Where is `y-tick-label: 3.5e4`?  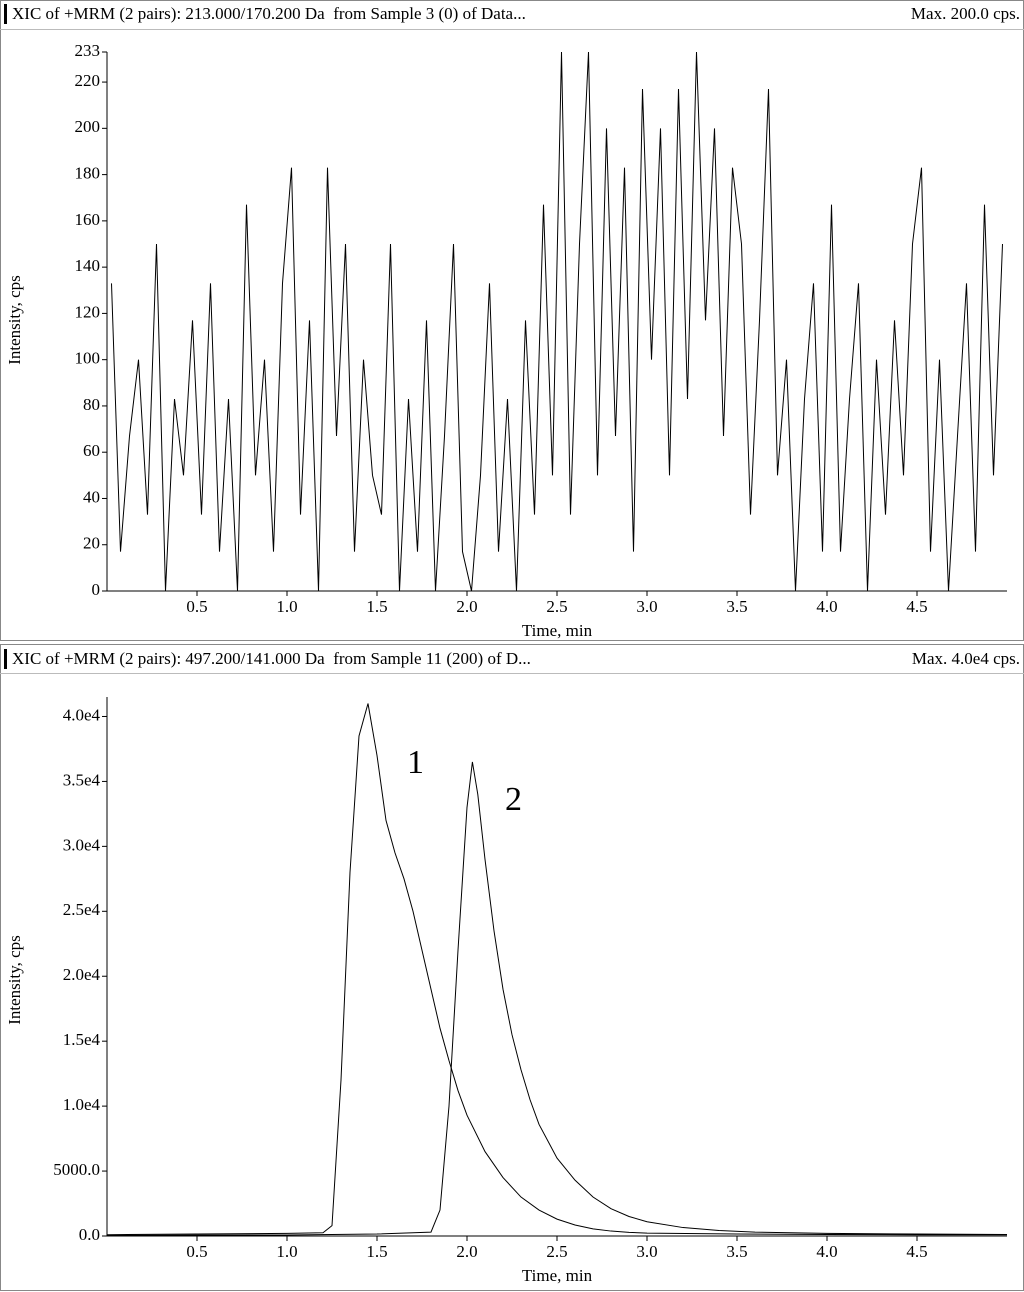
y-tick-label: 3.5e4 is located at coordinates (82, 779).